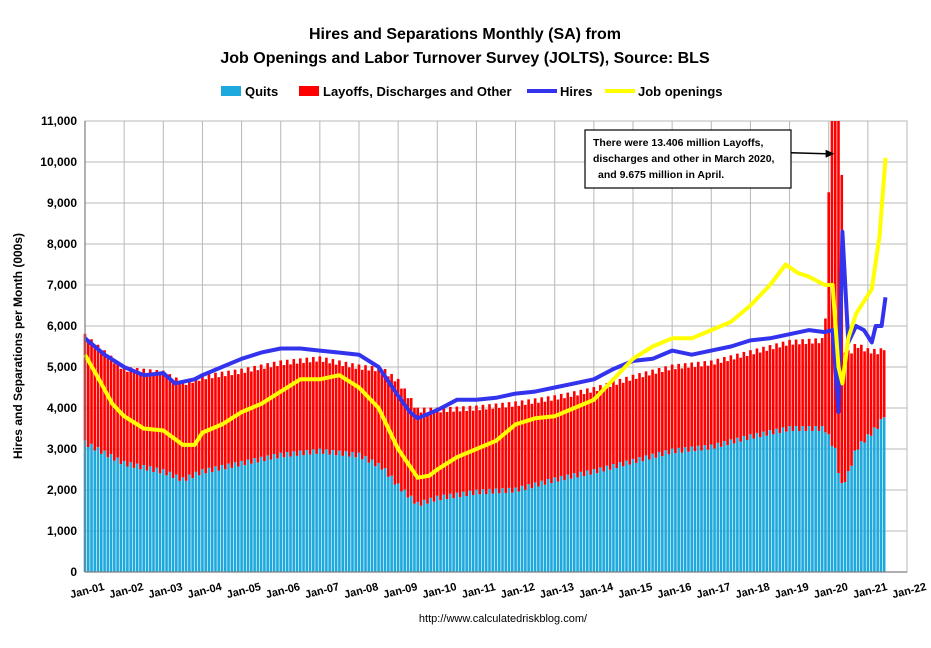 This screenshot has height=648, width=931. Describe the element at coordinates (261, 91) in the screenshot. I see `legend-label-quits: Quits` at that location.